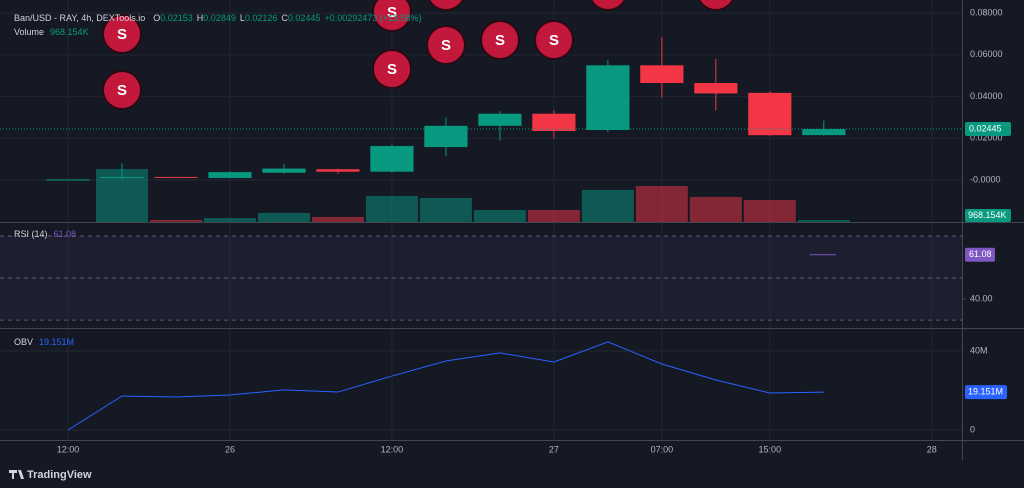 This screenshot has width=1024, height=488. What do you see at coordinates (69, 32) in the screenshot?
I see `volume-value: 968.154K` at bounding box center [69, 32].